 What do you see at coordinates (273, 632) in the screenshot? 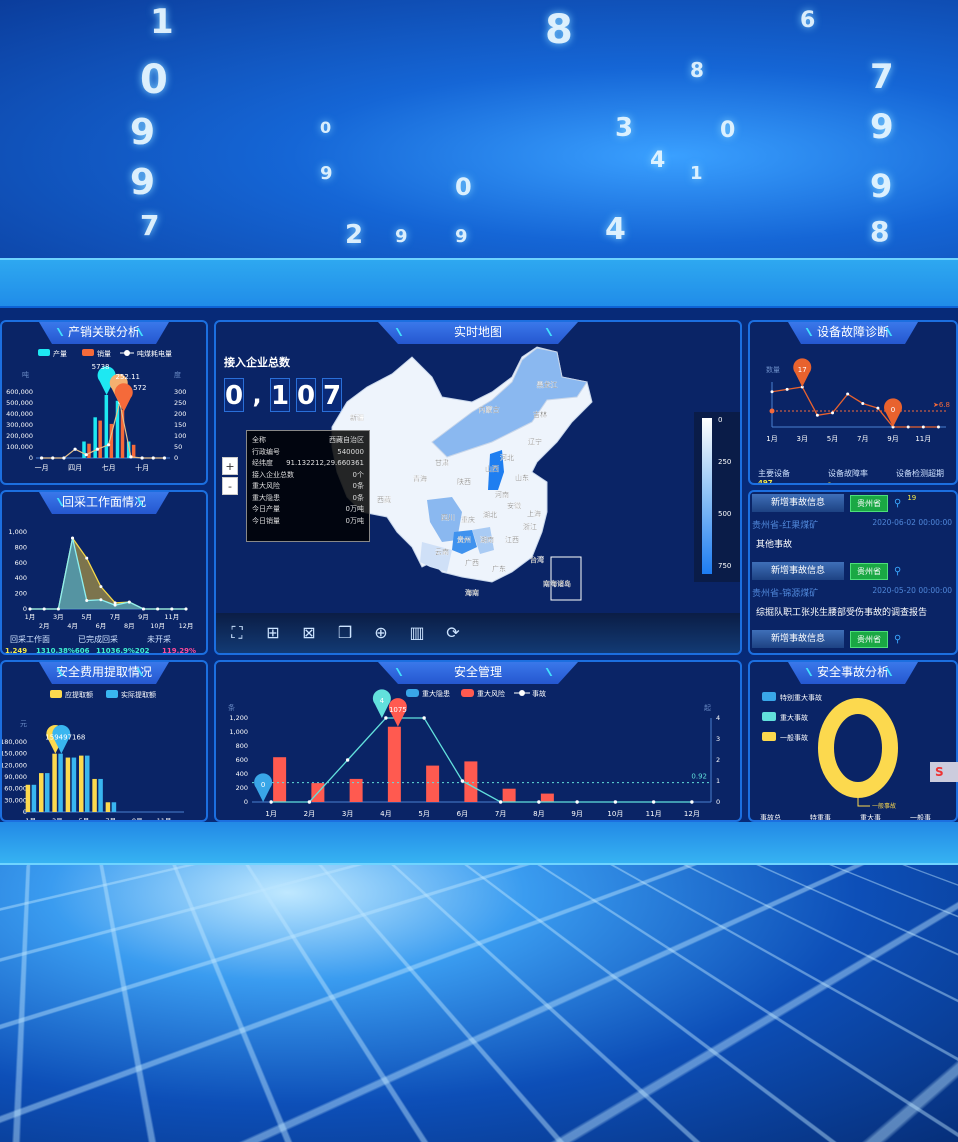
I see `expand-icon: ⊞` at bounding box center [273, 632].